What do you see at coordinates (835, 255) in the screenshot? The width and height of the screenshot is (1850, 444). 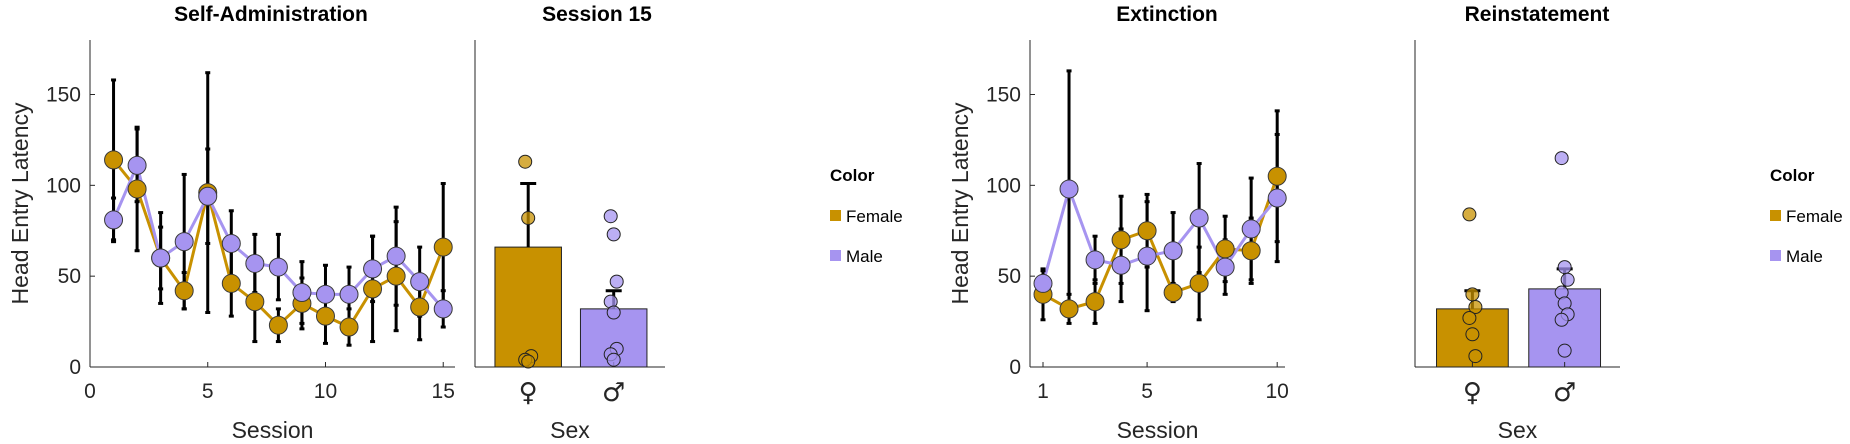 I see `legend-male-swatch` at bounding box center [835, 255].